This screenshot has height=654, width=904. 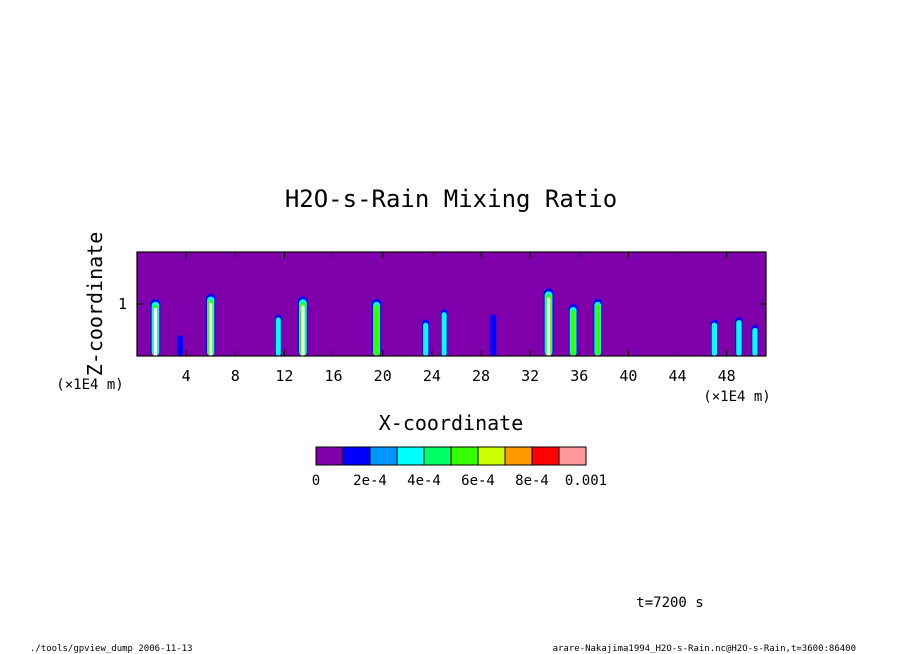 I want to click on x-tick-label: 24, so click(x=432, y=376).